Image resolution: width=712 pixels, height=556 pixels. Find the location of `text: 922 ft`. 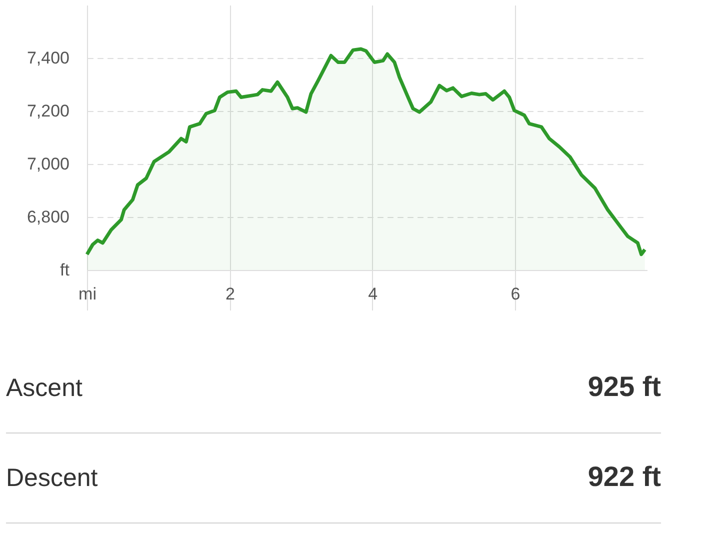

text: 922 ft is located at coordinates (624, 476).